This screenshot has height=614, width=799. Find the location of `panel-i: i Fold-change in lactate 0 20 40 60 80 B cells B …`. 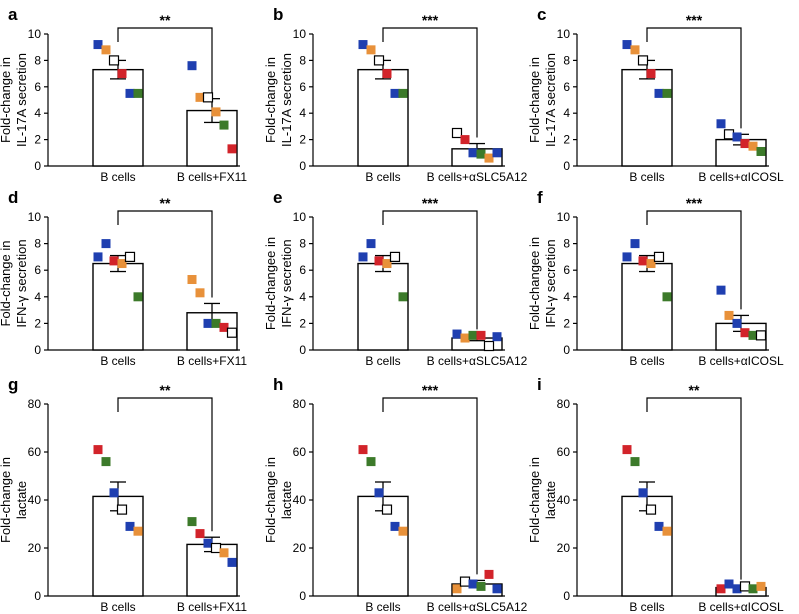

panel-i: i Fold-change in lactate 0 20 40 60 80 B cells B … is located at coordinates (655, 494).